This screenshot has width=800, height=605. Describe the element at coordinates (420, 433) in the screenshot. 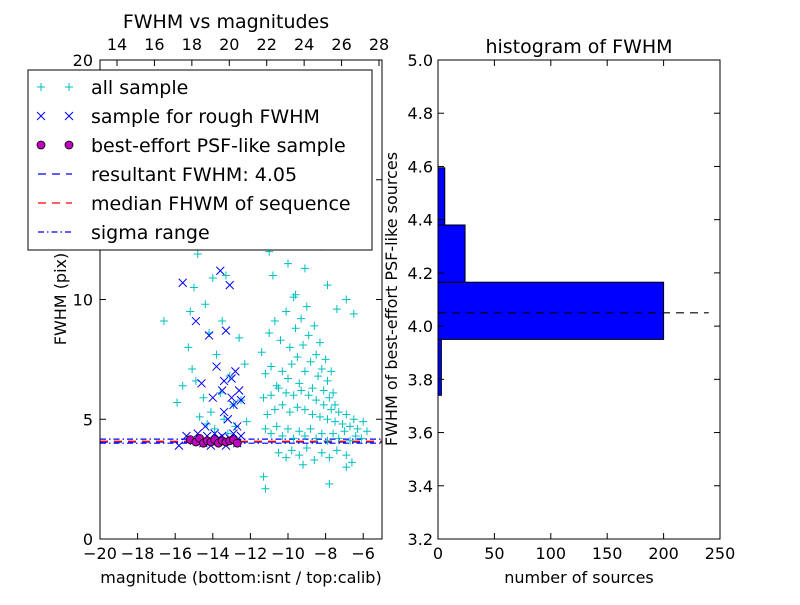

I see `histogram-y-tick-label-2: 3.6` at that location.